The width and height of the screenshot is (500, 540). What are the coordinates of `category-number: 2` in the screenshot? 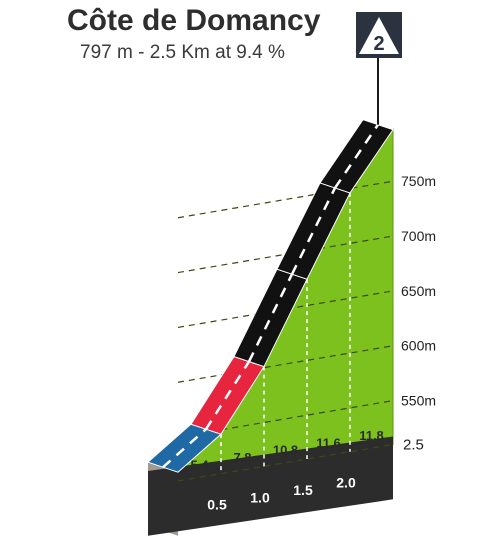 It's located at (378, 44).